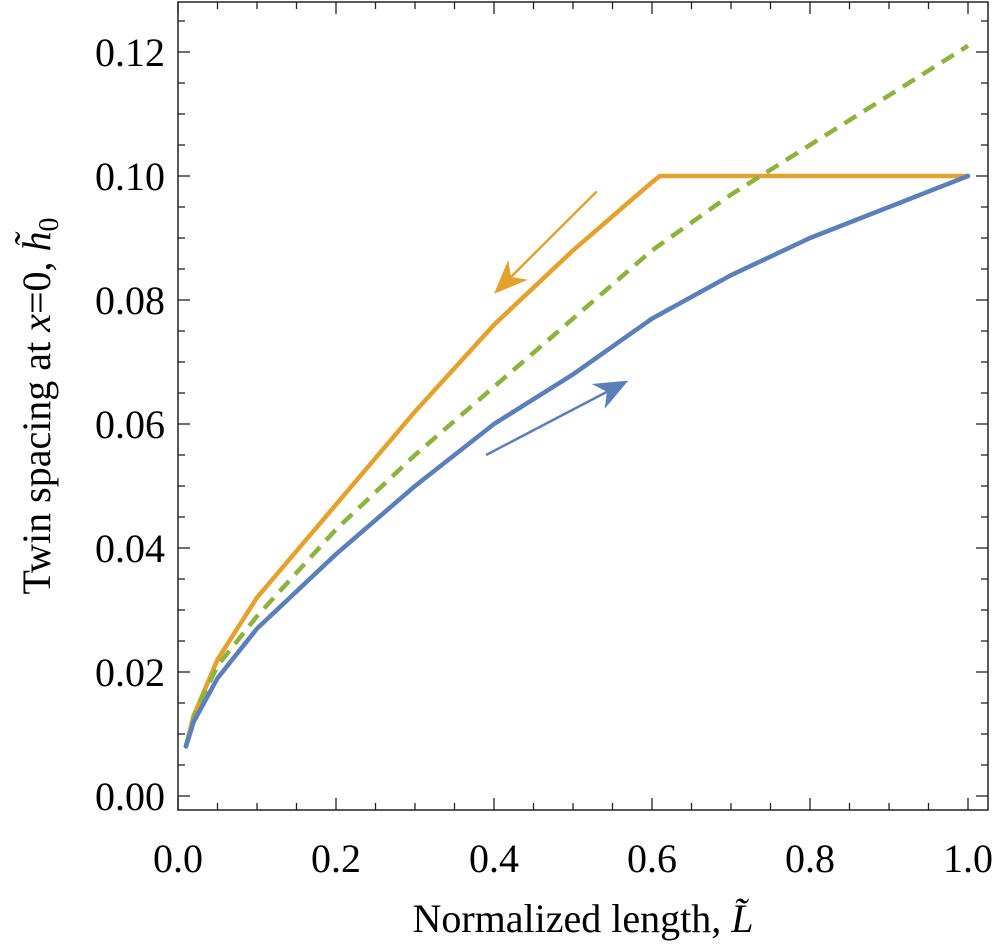 The width and height of the screenshot is (1000, 950). What do you see at coordinates (130, 176) in the screenshot?
I see `y-tick-label: 0.10` at bounding box center [130, 176].